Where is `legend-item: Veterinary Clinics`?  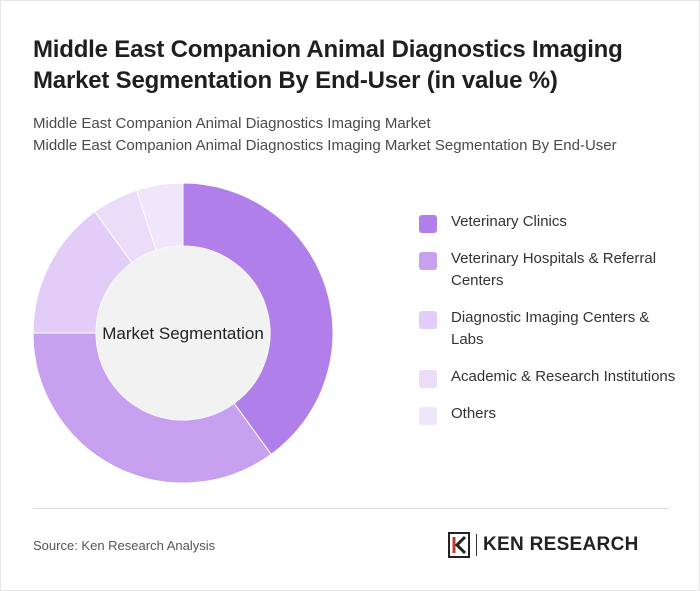 legend-item: Veterinary Clinics is located at coordinates (549, 222).